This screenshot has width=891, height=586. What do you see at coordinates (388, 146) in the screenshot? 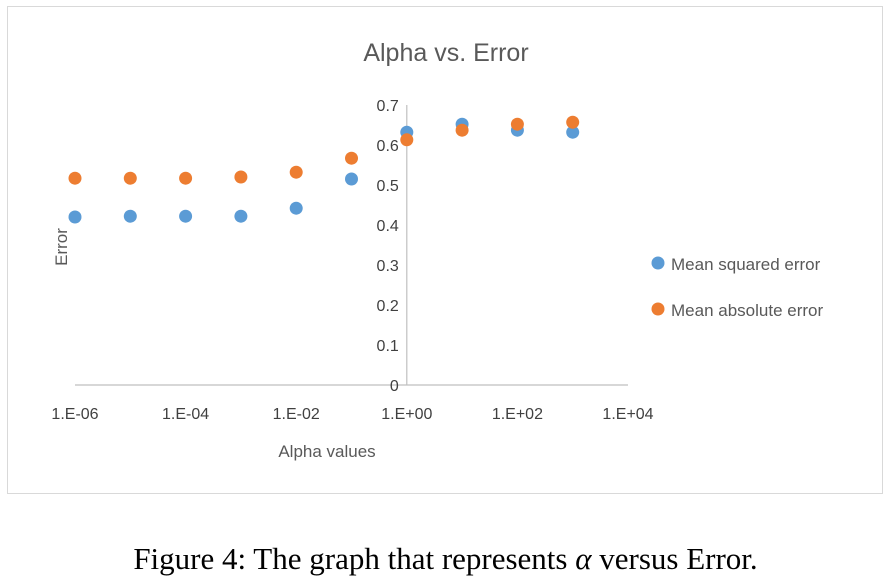
I see `y-tick-label: 0.6` at bounding box center [388, 146].